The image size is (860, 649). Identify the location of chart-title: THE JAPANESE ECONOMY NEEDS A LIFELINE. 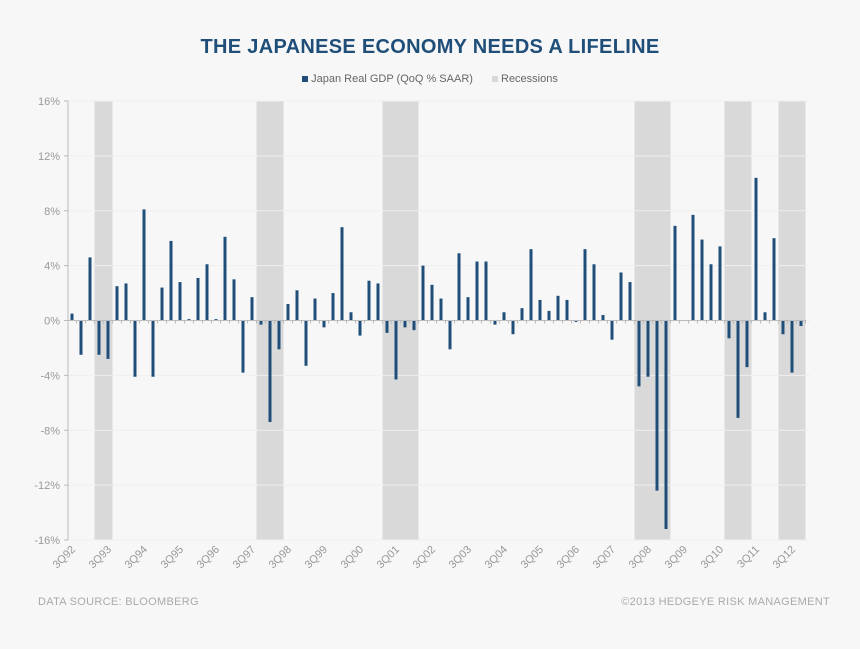
(430, 47).